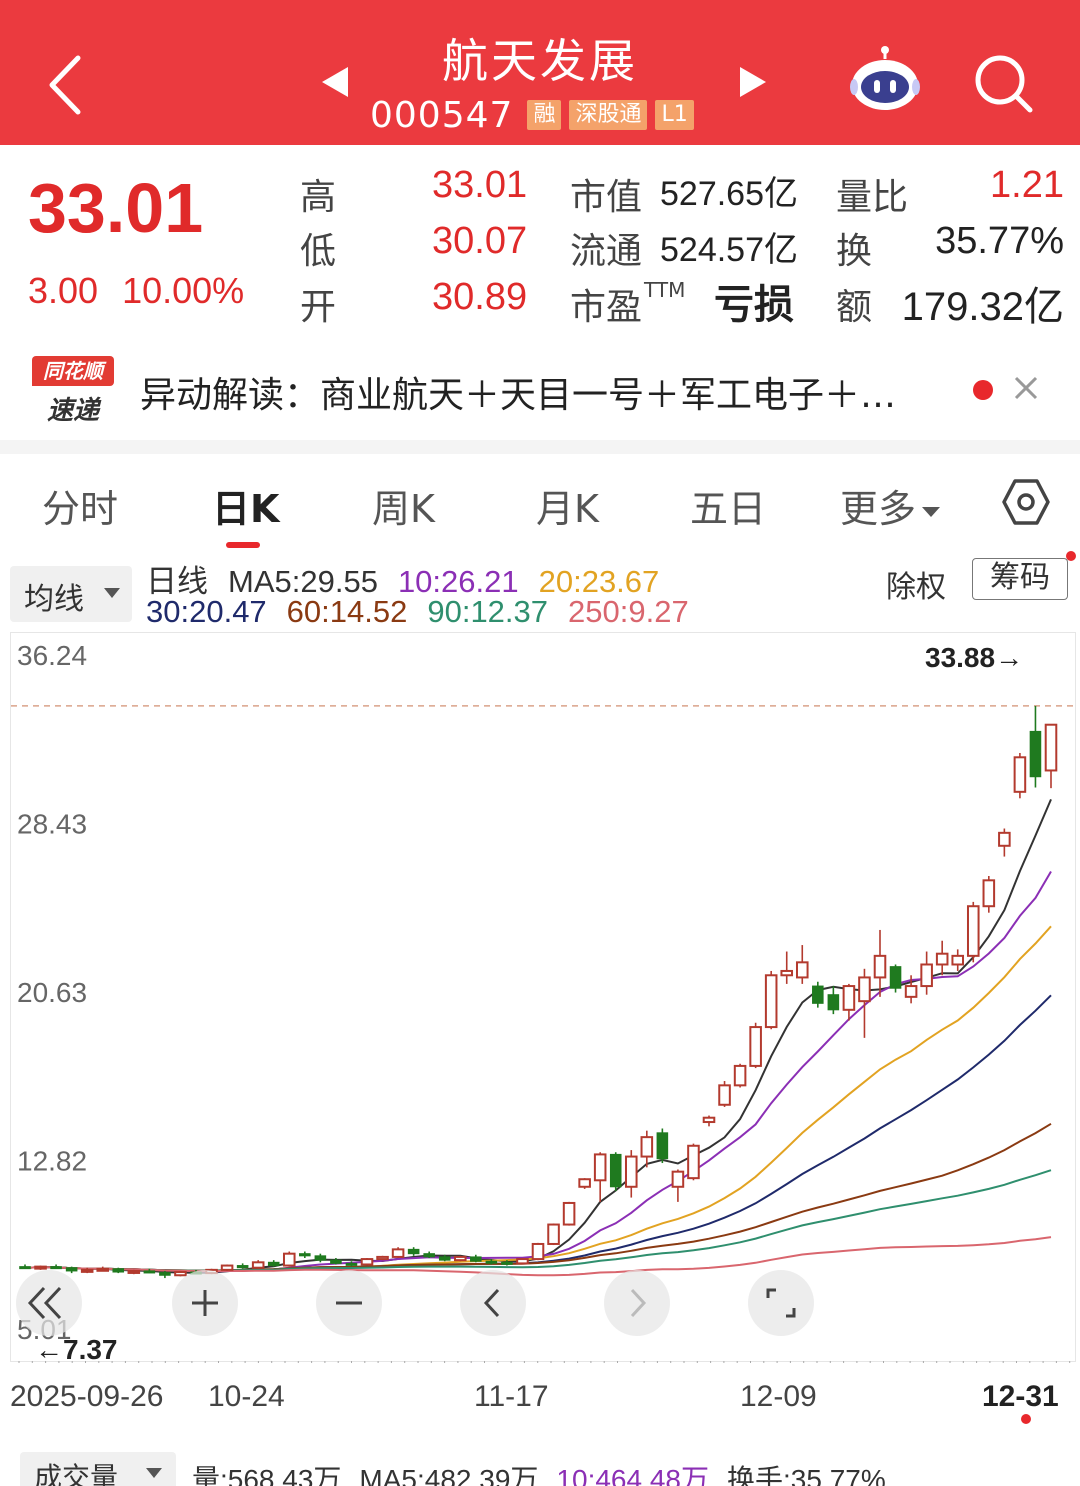 This screenshot has height=1486, width=1080. I want to click on search-icon, so click(1003, 83).